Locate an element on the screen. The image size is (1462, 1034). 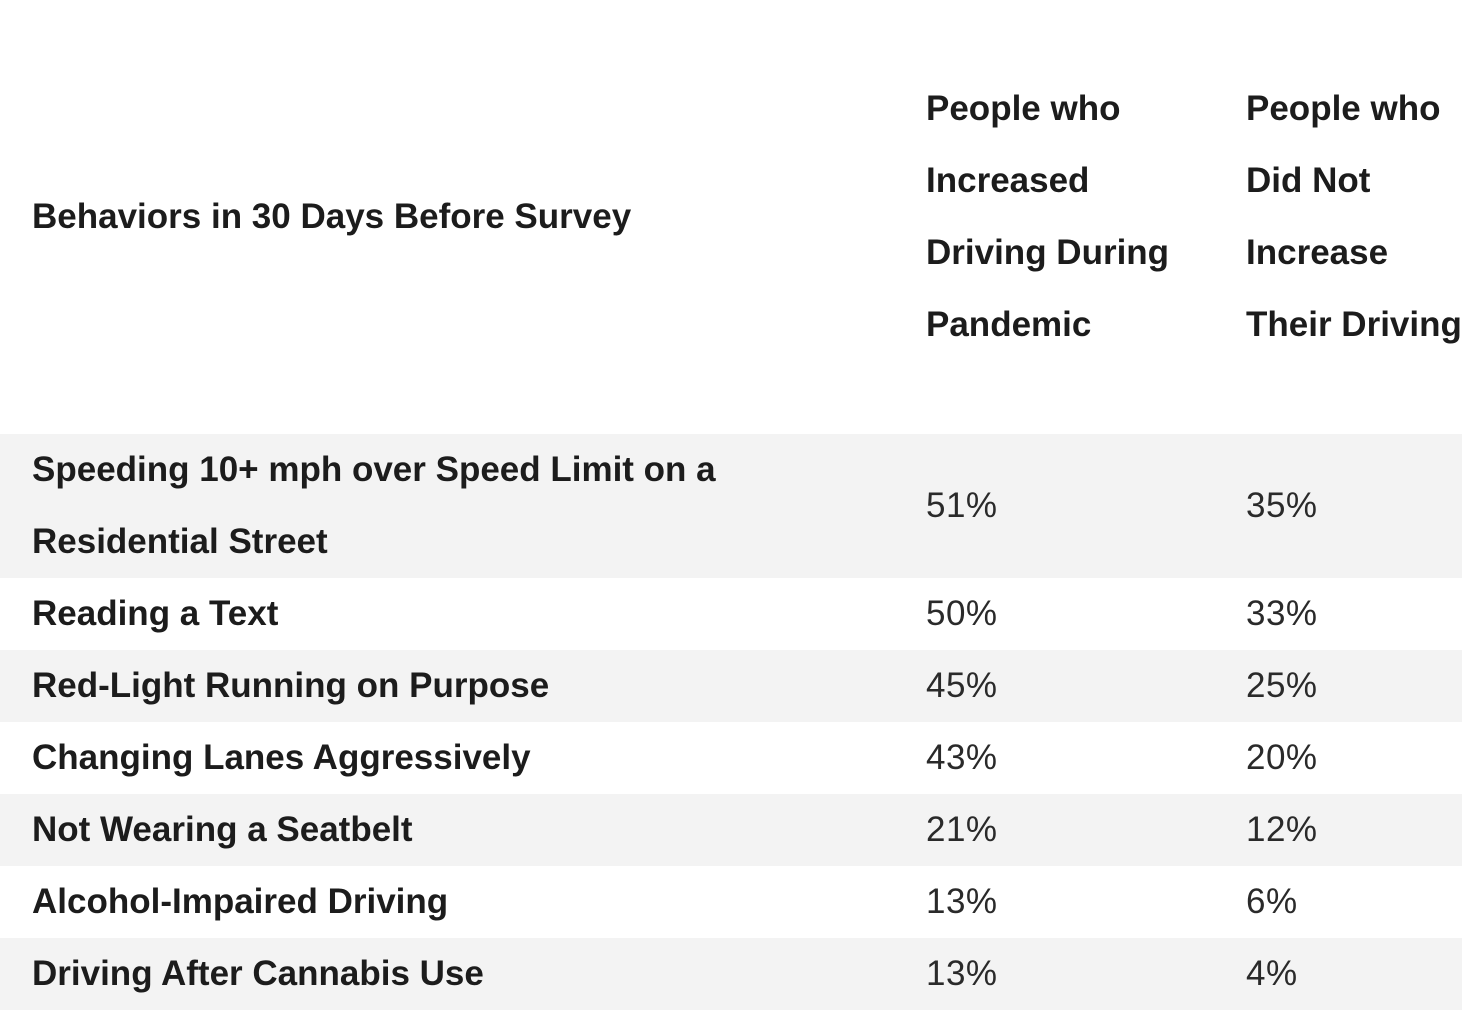
table-row: Changing Lanes Aggressively 43% 20% is located at coordinates (731, 758).